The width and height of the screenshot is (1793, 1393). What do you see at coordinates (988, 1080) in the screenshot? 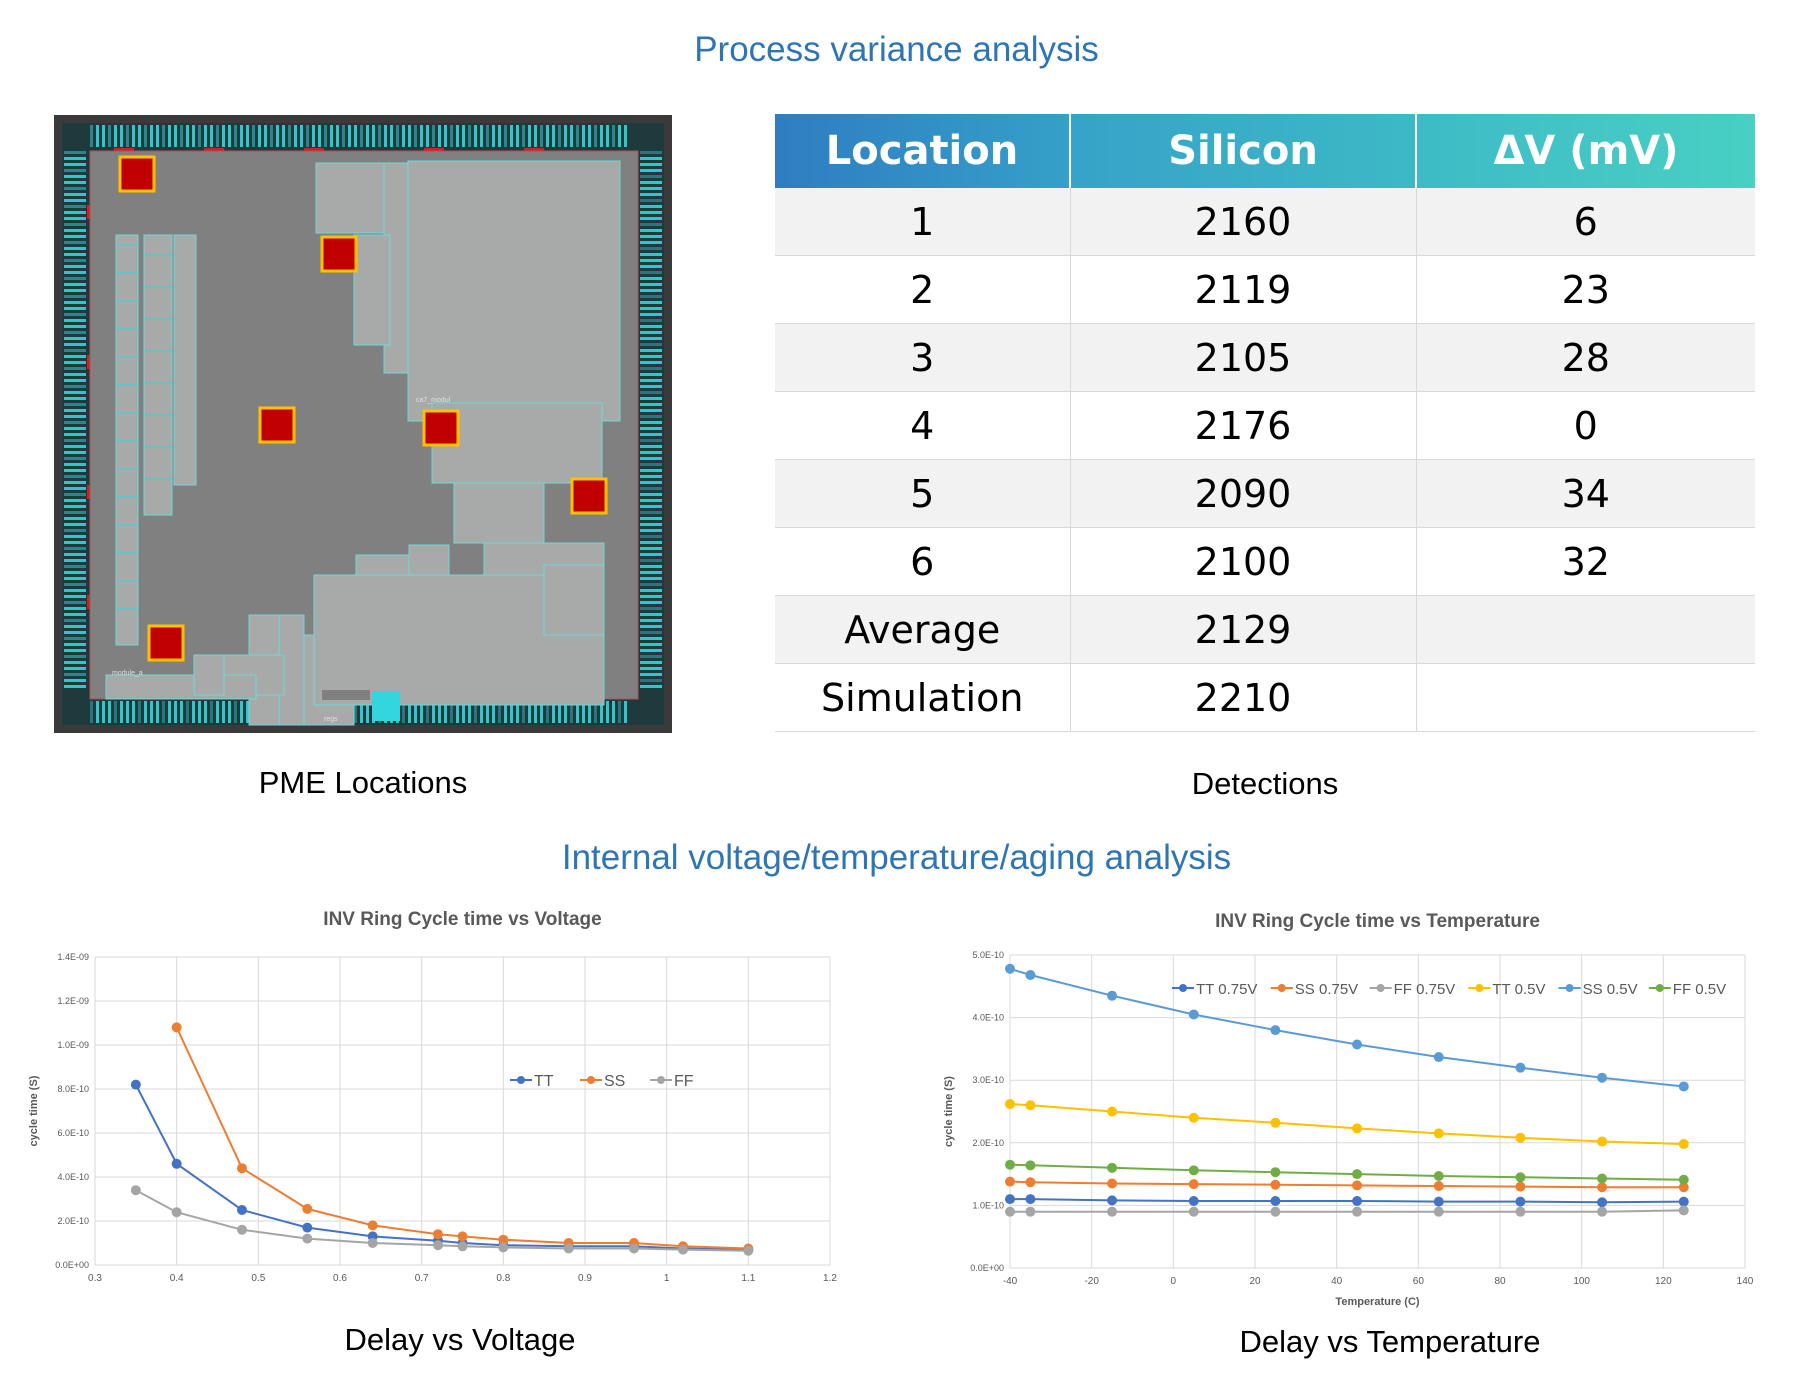
I see `y-tick-label: 3.0E-10` at bounding box center [988, 1080].